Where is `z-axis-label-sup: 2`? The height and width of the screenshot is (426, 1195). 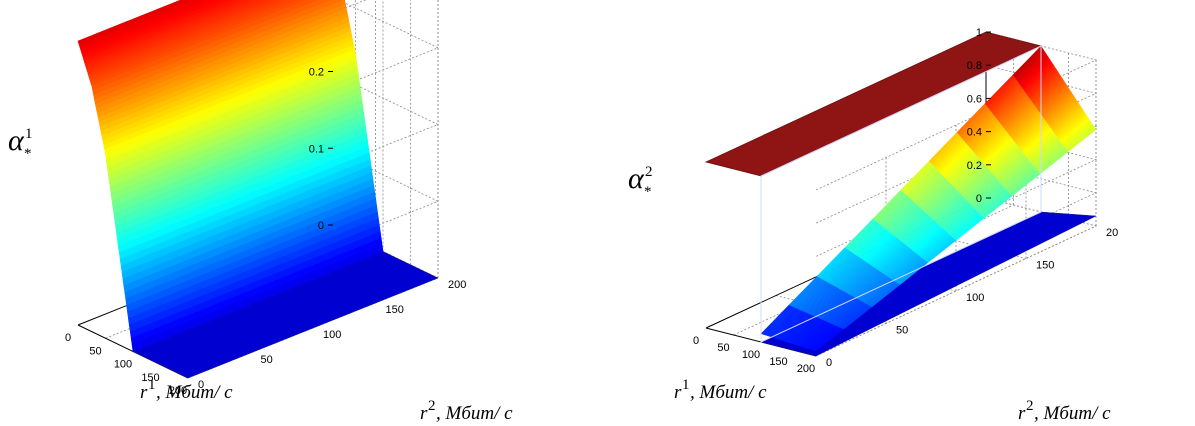
z-axis-label-sup: 2 is located at coordinates (649, 172).